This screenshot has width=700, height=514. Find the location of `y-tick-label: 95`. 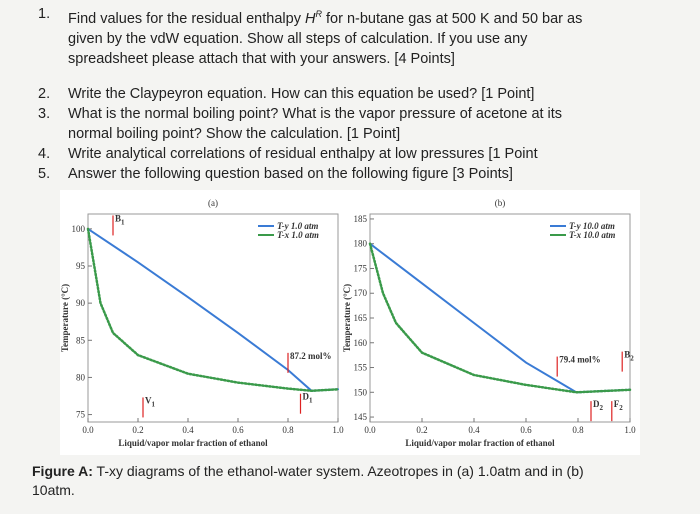

y-tick-label: 95 is located at coordinates (81, 266).